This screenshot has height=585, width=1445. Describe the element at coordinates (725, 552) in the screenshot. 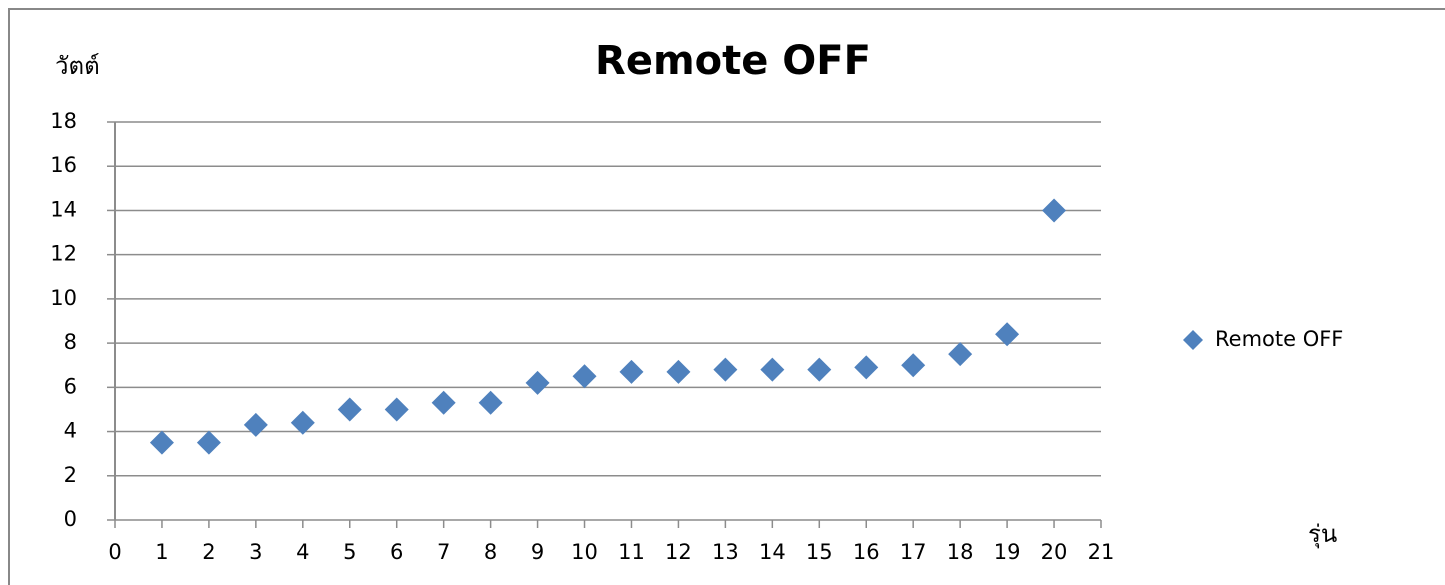

I see `x-tick-label: 13` at that location.